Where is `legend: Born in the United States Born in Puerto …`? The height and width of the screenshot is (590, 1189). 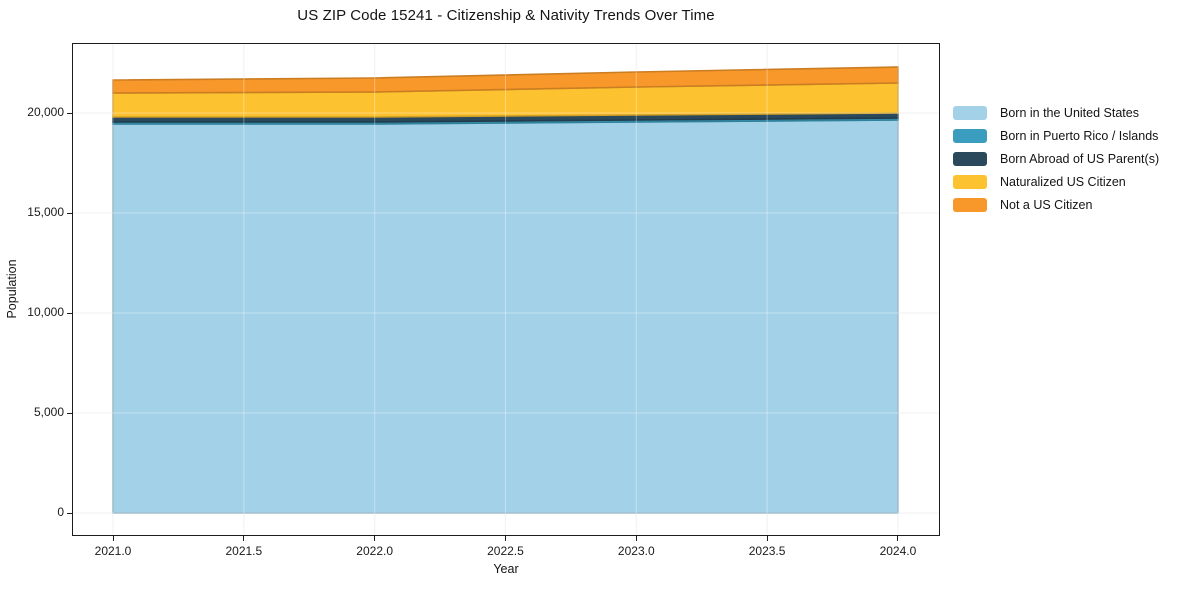
legend: Born in the United States Born in Puerto … is located at coordinates (1056, 158).